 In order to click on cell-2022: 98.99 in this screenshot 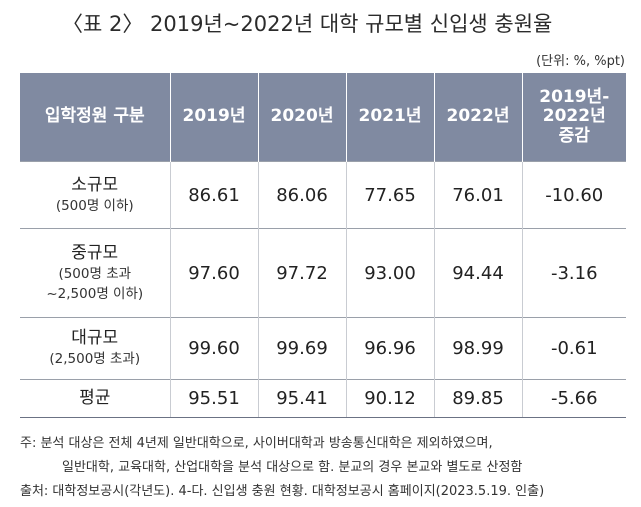, I will do `click(477, 348)`.